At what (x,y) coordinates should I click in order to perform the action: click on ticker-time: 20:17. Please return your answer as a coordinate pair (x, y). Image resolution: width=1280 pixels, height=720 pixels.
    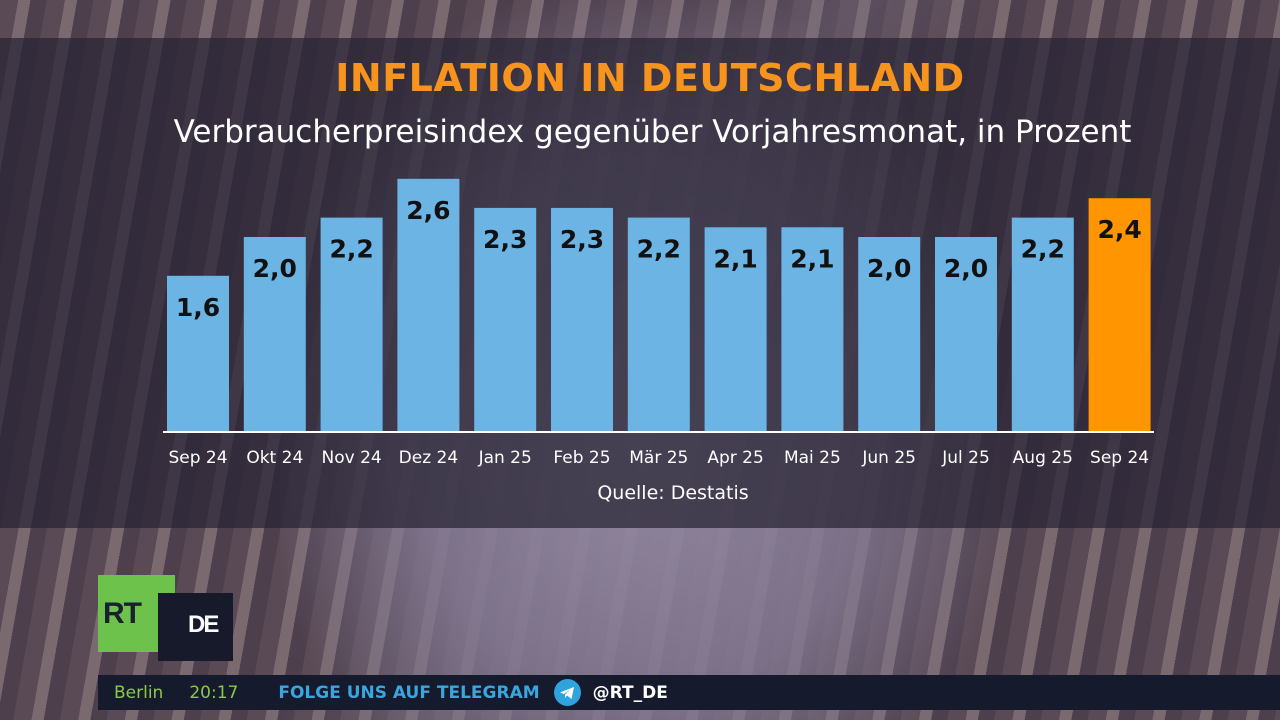
    Looking at the image, I should click on (214, 692).